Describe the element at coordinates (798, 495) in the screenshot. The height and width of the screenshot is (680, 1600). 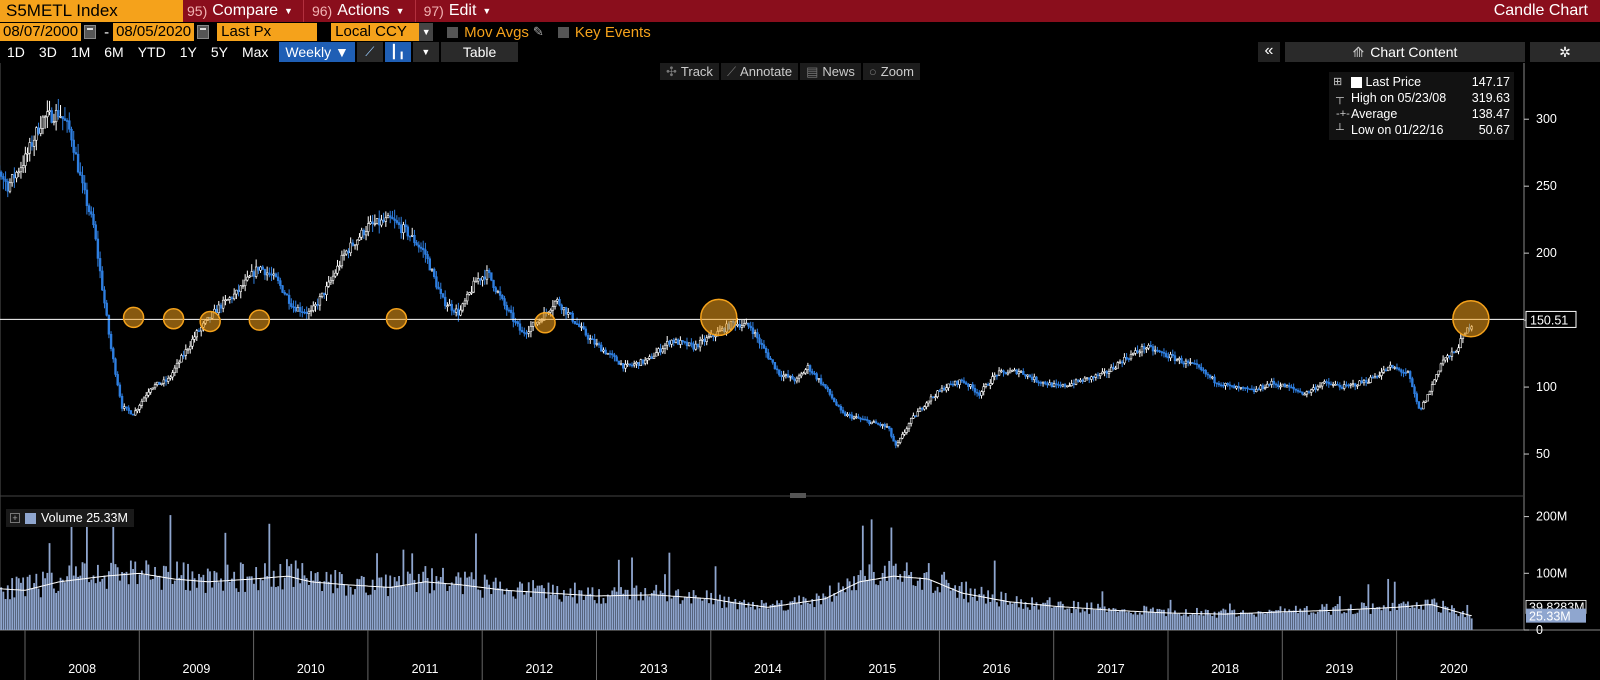
I see `panel-resize-handle` at that location.